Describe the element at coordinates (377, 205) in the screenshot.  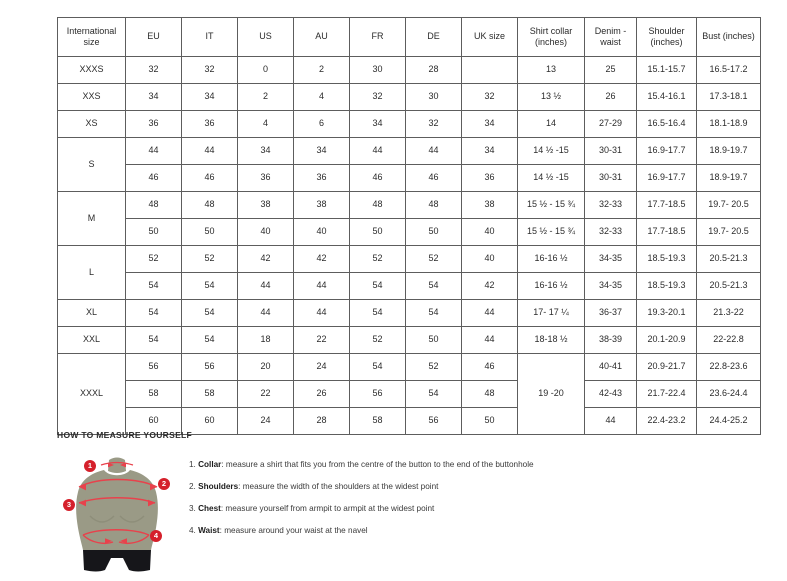
I see `cell-fr: 48` at that location.